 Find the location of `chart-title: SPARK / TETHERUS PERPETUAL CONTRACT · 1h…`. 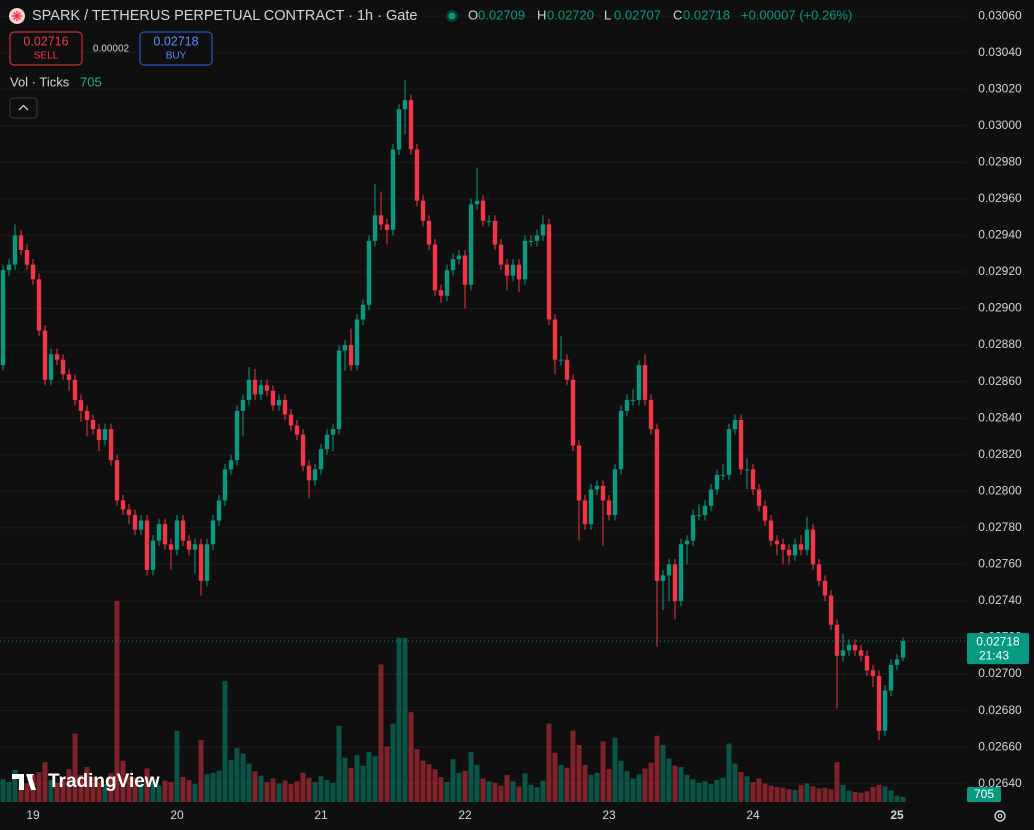

chart-title: SPARK / TETHERUS PERPETUAL CONTRACT · 1h… is located at coordinates (224, 16).